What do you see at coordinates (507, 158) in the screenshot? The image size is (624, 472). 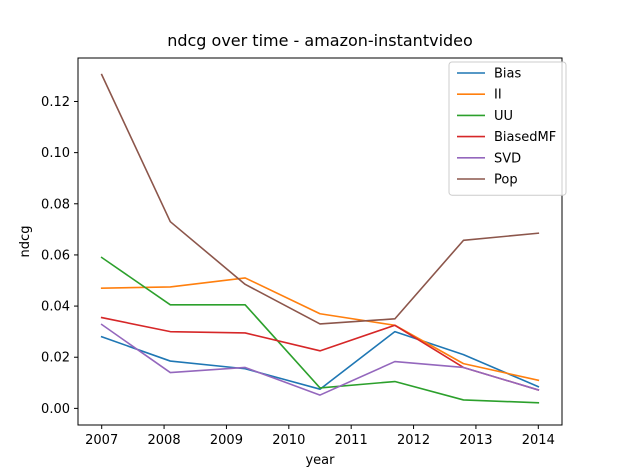 I see `legend-label: SVD` at bounding box center [507, 158].